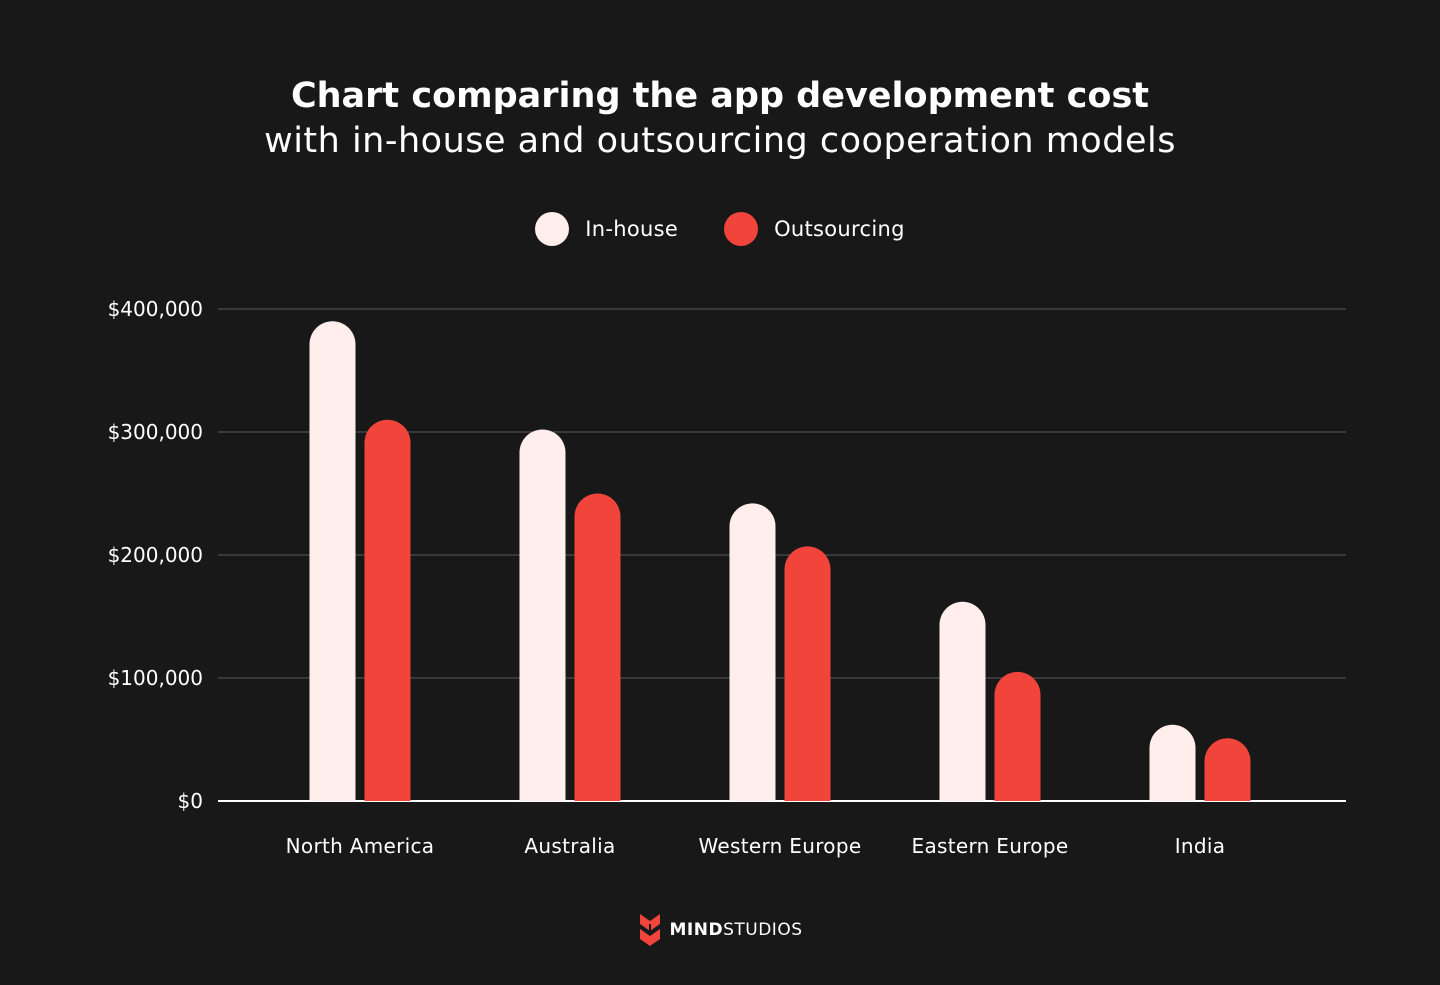 The width and height of the screenshot is (1440, 985). Describe the element at coordinates (720, 96) in the screenshot. I see `chart-title: Chart comparing the app development cost` at that location.